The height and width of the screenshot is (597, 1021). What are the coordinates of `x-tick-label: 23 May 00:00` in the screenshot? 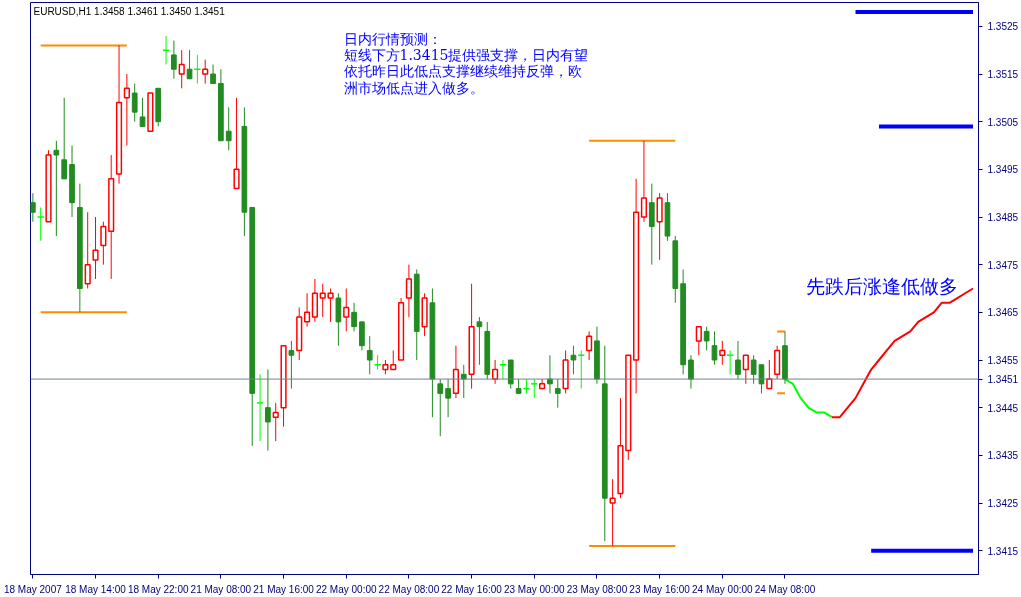 It's located at (534, 589).